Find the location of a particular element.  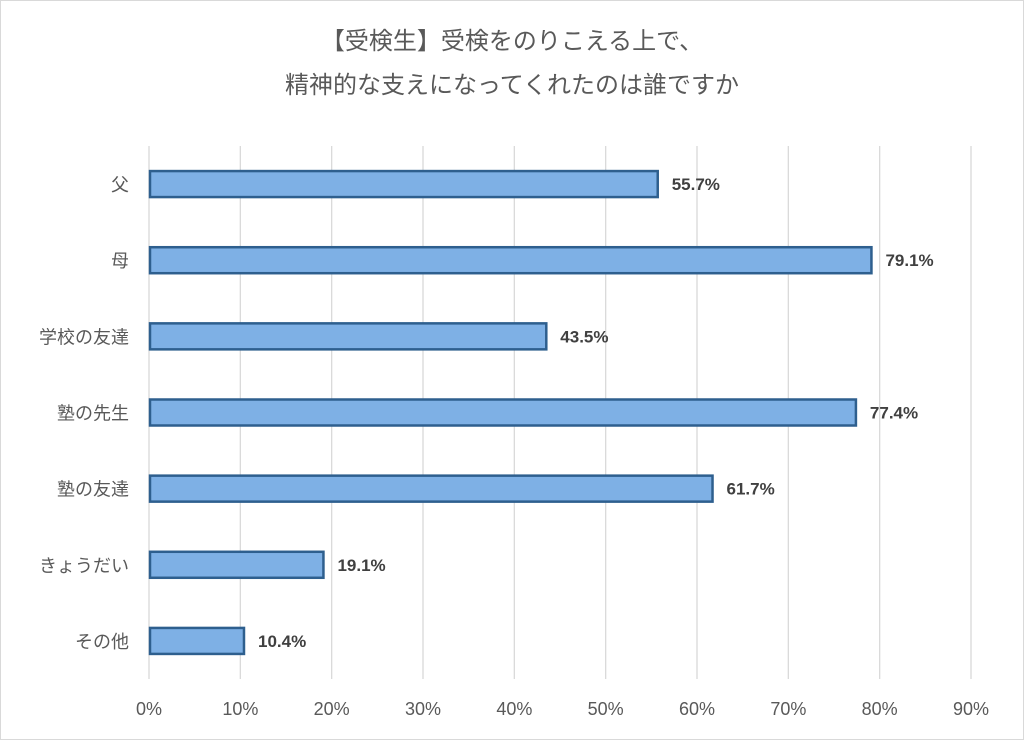

category-label-3: 塾の先生 is located at coordinates (93, 414).